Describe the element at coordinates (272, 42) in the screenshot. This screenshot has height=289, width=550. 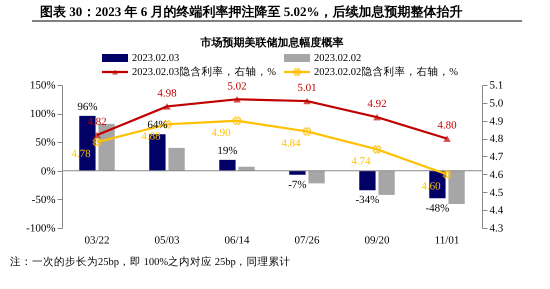
I see `chart-subtitle: 市场预期美联储加息幅度概率` at that location.